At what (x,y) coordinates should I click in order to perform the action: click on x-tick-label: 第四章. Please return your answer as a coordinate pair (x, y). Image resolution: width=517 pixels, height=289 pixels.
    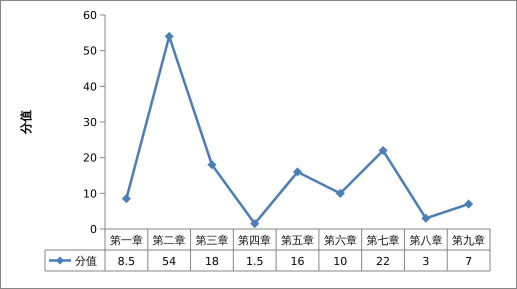
    Looking at the image, I should click on (255, 240).